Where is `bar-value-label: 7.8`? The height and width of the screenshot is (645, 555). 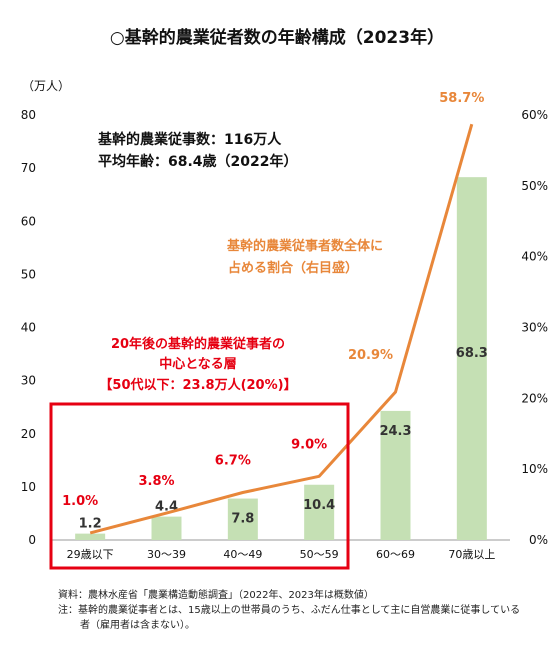
bar-value-label: 7.8 is located at coordinates (242, 519).